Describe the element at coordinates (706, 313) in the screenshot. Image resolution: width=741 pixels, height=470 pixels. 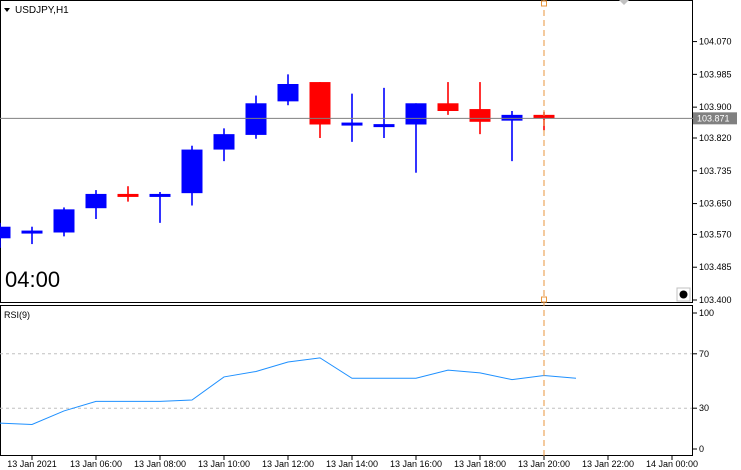
I see `rsi-tick-label: 100` at that location.